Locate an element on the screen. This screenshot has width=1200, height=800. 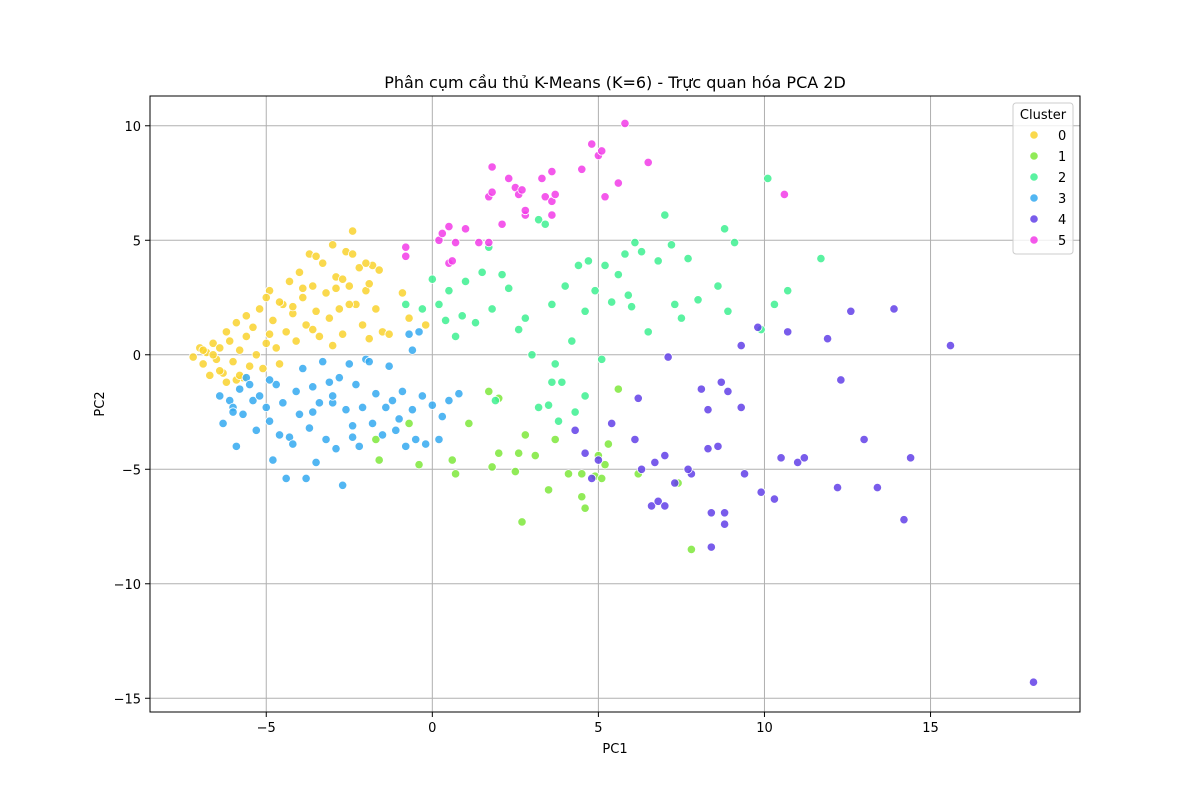
y-tick-label: 5 is located at coordinates (137, 241).